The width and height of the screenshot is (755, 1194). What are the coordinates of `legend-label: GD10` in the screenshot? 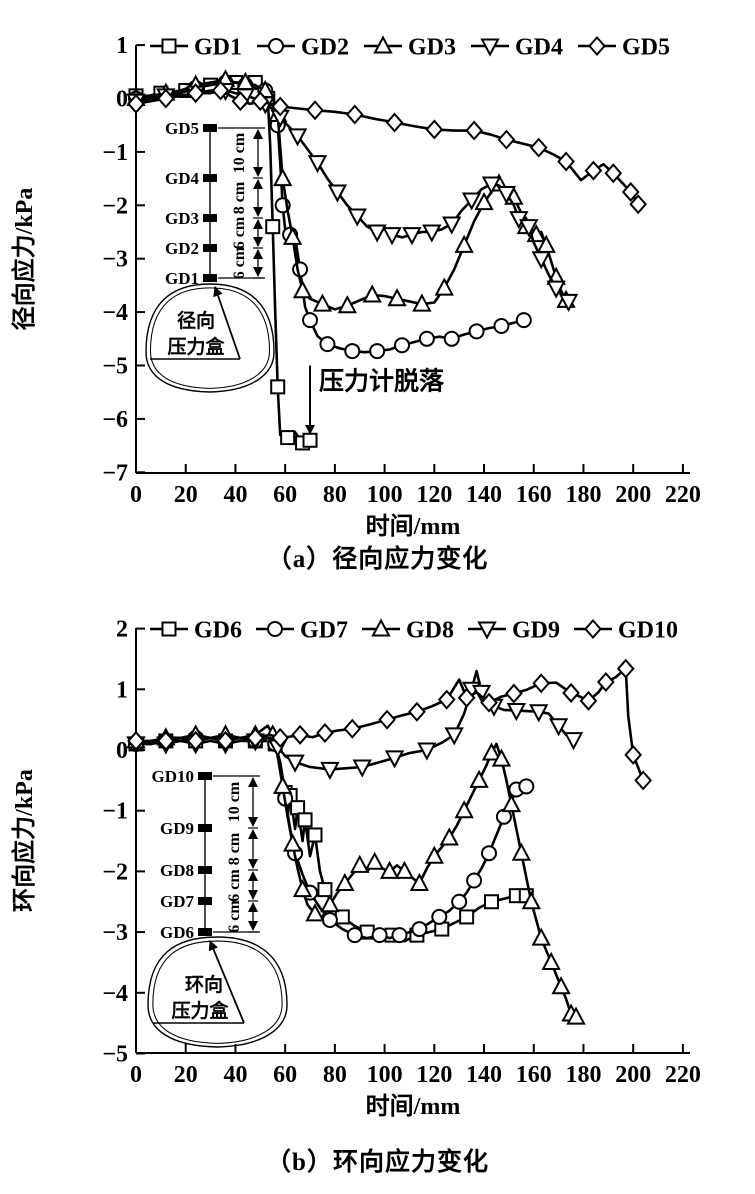 It's located at (648, 631).